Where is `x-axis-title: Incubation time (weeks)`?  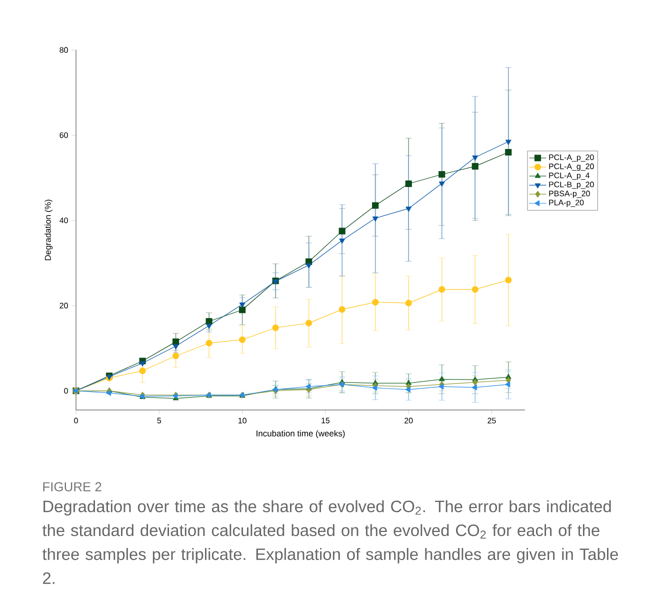 x-axis-title: Incubation time (weeks) is located at coordinates (300, 434).